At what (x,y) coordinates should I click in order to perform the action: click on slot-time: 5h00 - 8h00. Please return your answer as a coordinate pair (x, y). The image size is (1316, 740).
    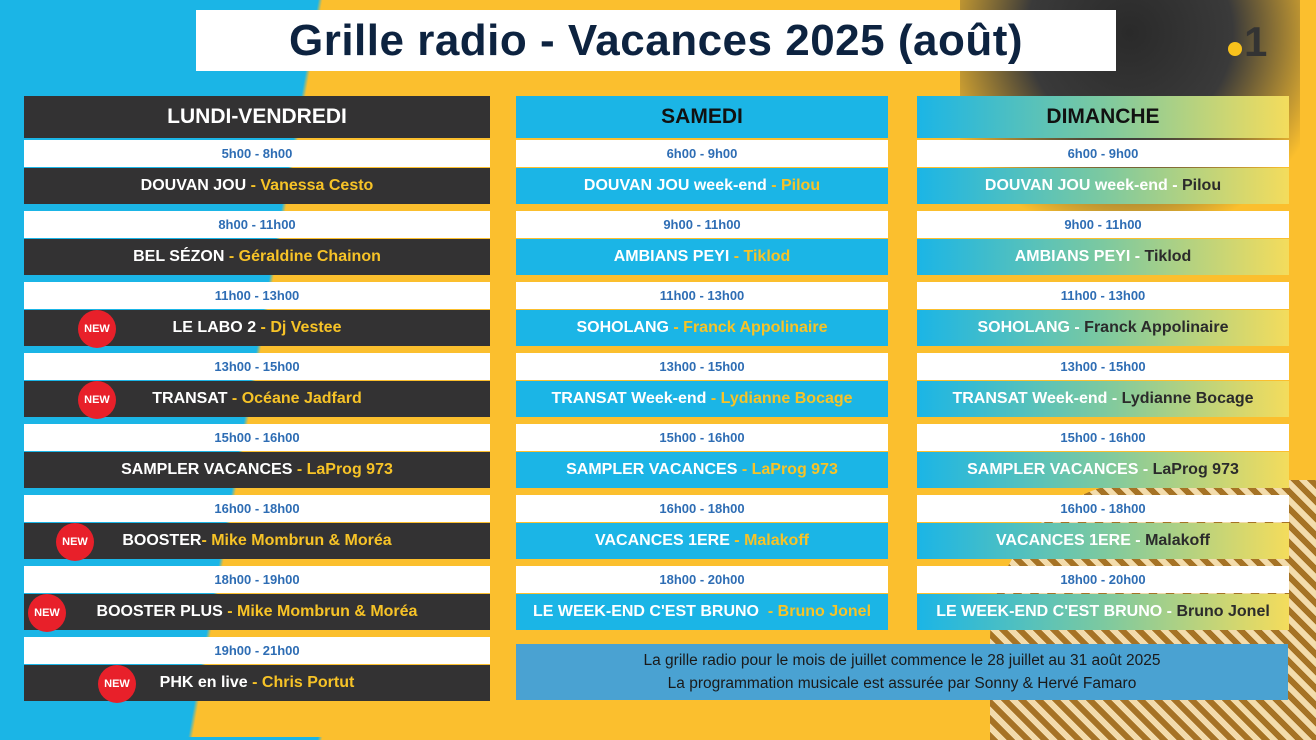
    Looking at the image, I should click on (257, 153).